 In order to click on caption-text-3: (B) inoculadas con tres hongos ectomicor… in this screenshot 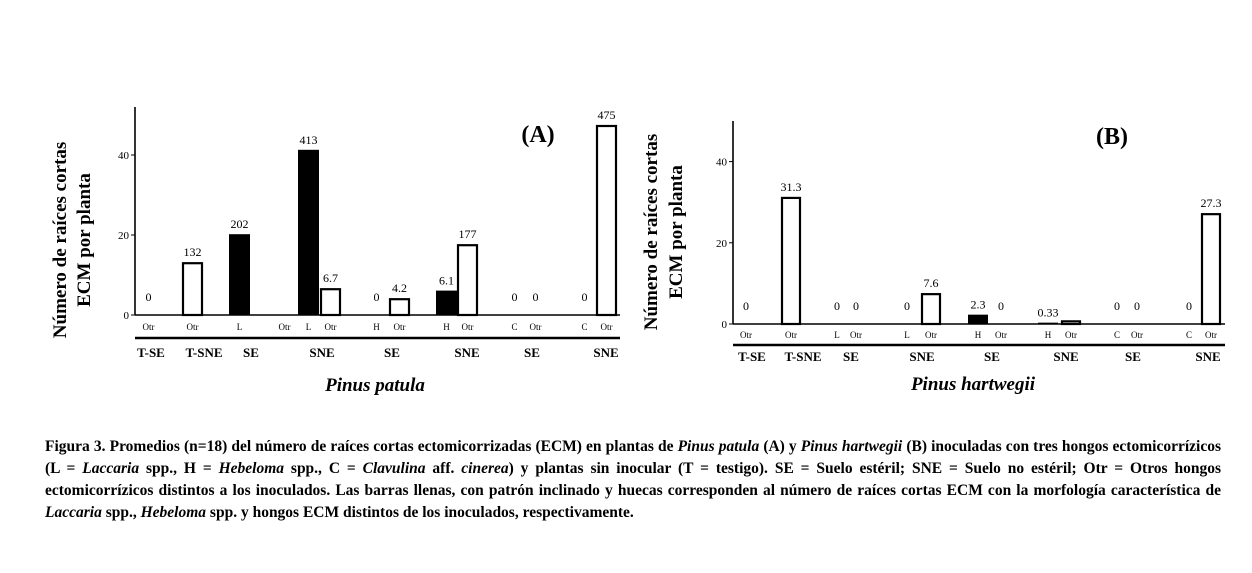, I will do `click(633, 457)`.